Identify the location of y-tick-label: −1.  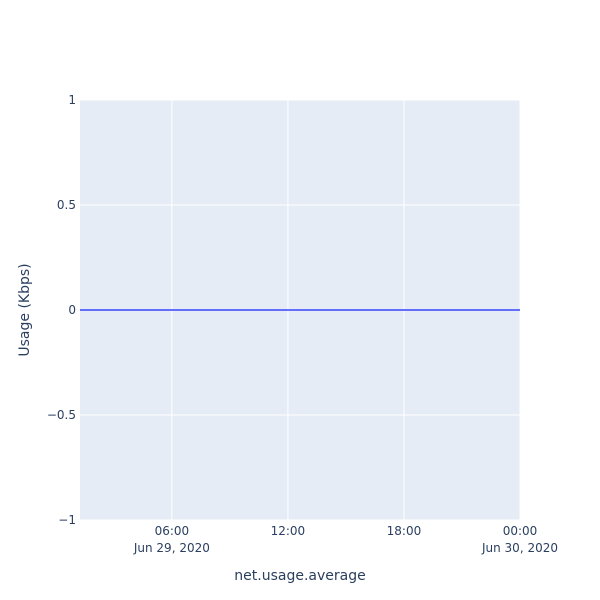
(67, 520).